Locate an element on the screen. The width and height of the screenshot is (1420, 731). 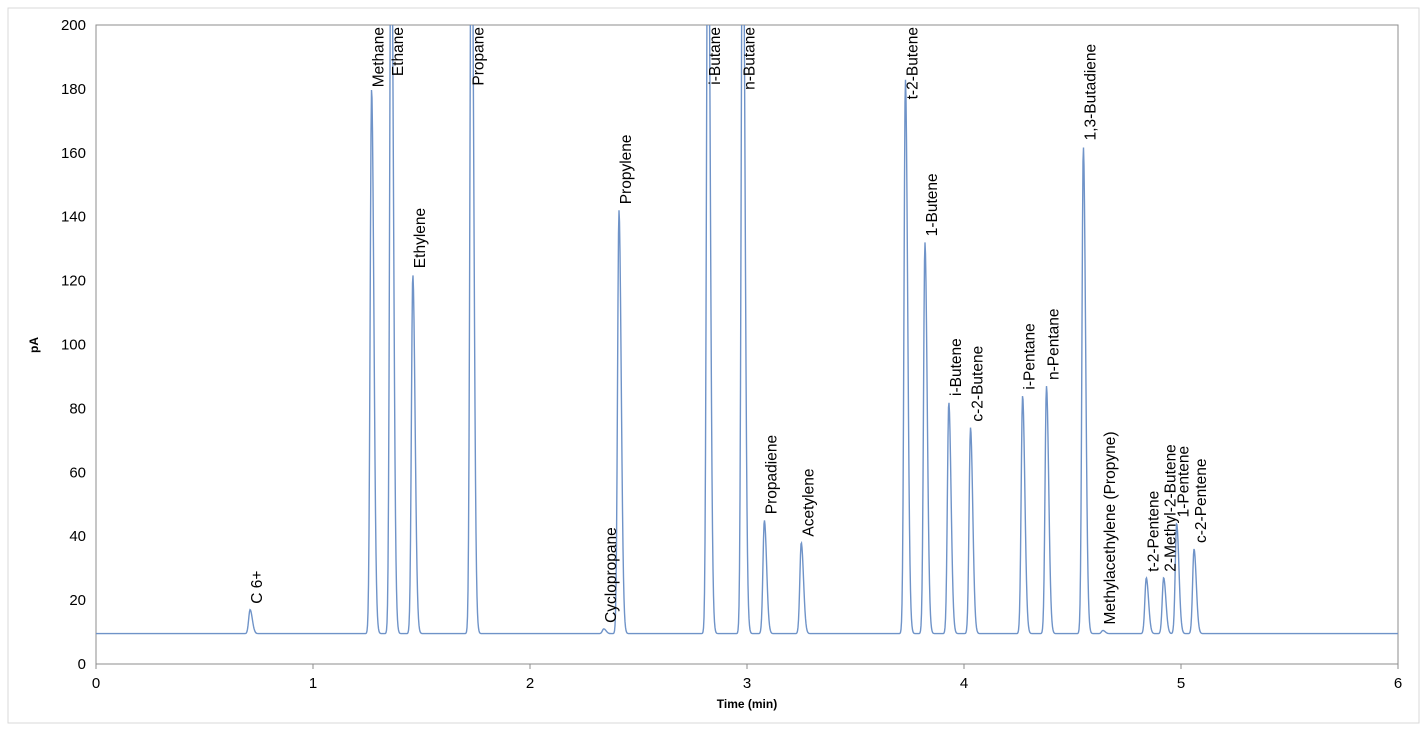
x-axis-ticks: 0 1 2 3 4 5 6 is located at coordinates (747, 678).